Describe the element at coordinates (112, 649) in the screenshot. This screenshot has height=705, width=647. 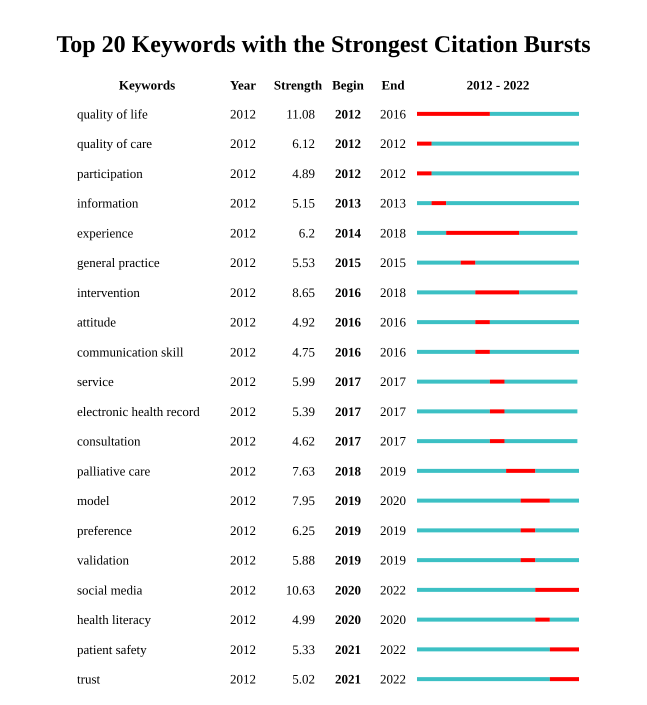
I see `y-tick-label: patient safety` at that location.